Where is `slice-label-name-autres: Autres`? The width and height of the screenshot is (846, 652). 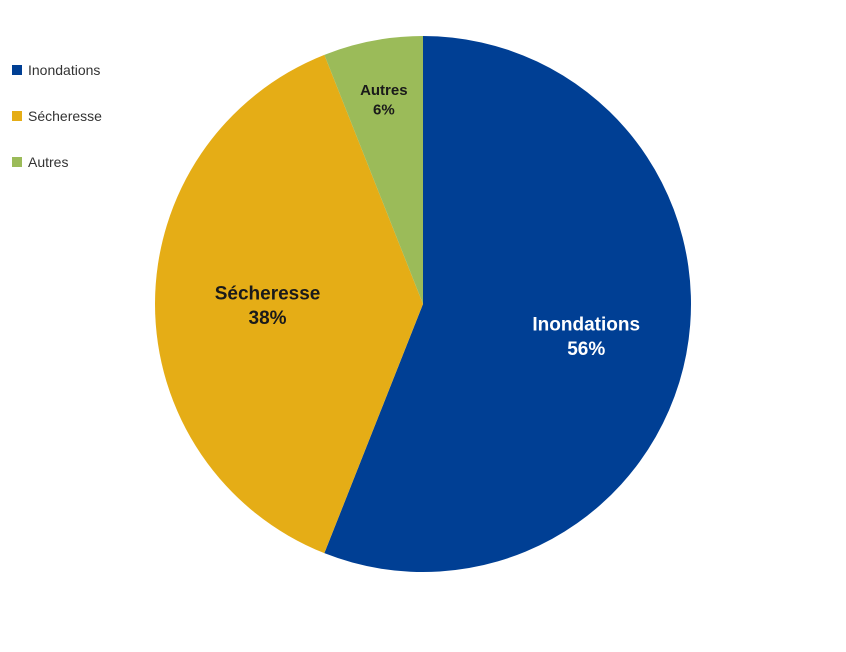
slice-label-name-autres: Autres is located at coordinates (384, 90).